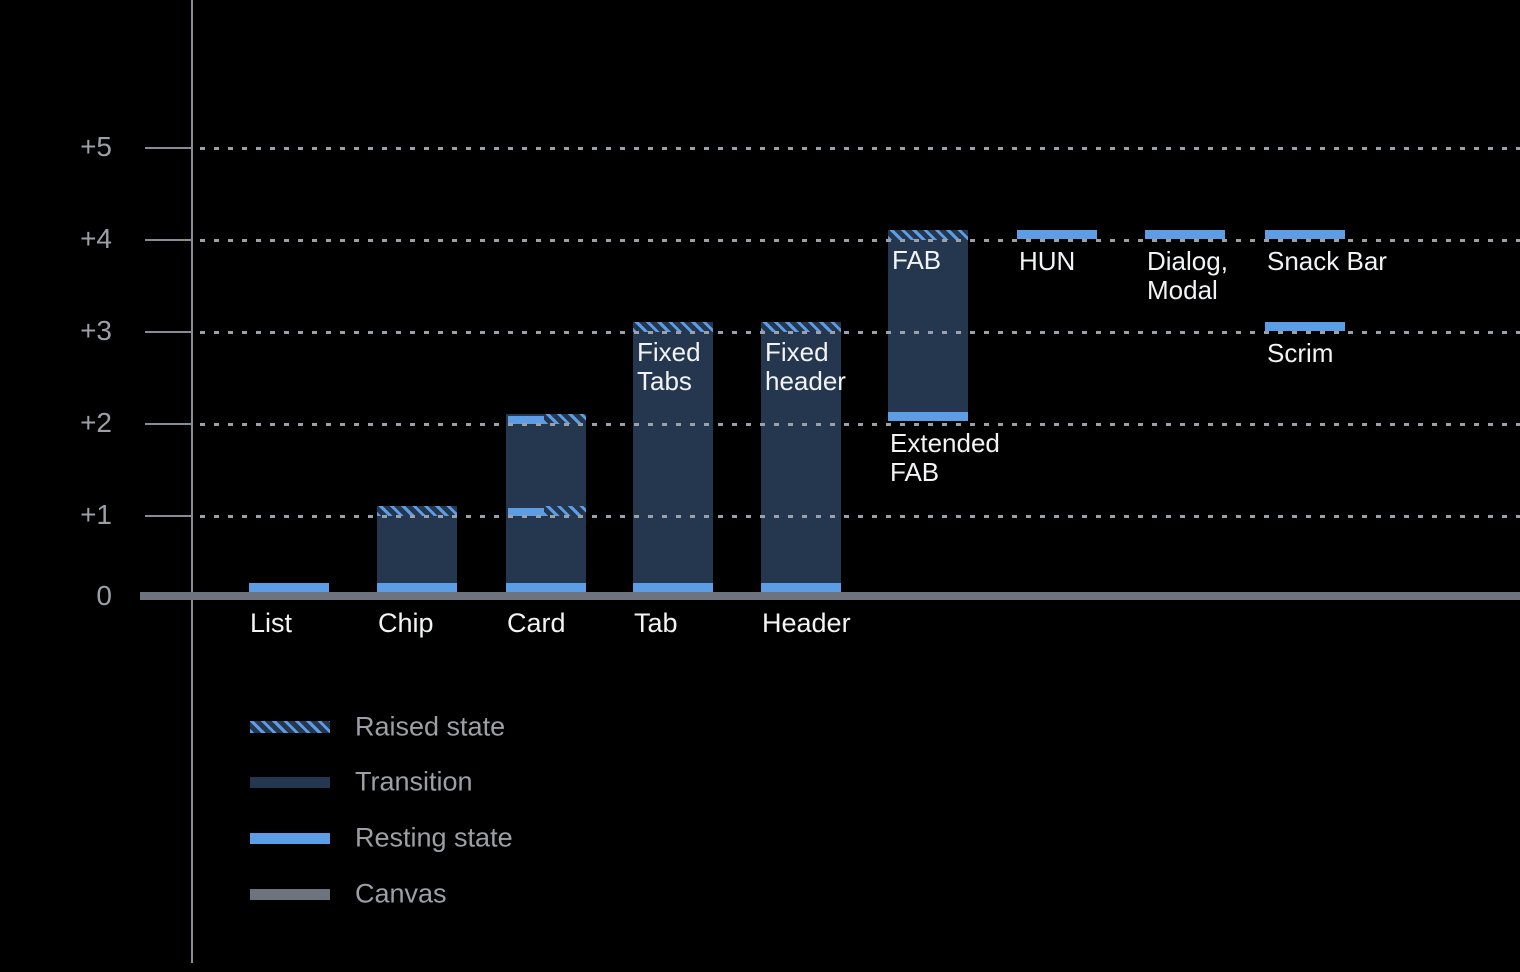 The height and width of the screenshot is (972, 1520). Describe the element at coordinates (801, 587) in the screenshot. I see `header-resting-band` at that location.